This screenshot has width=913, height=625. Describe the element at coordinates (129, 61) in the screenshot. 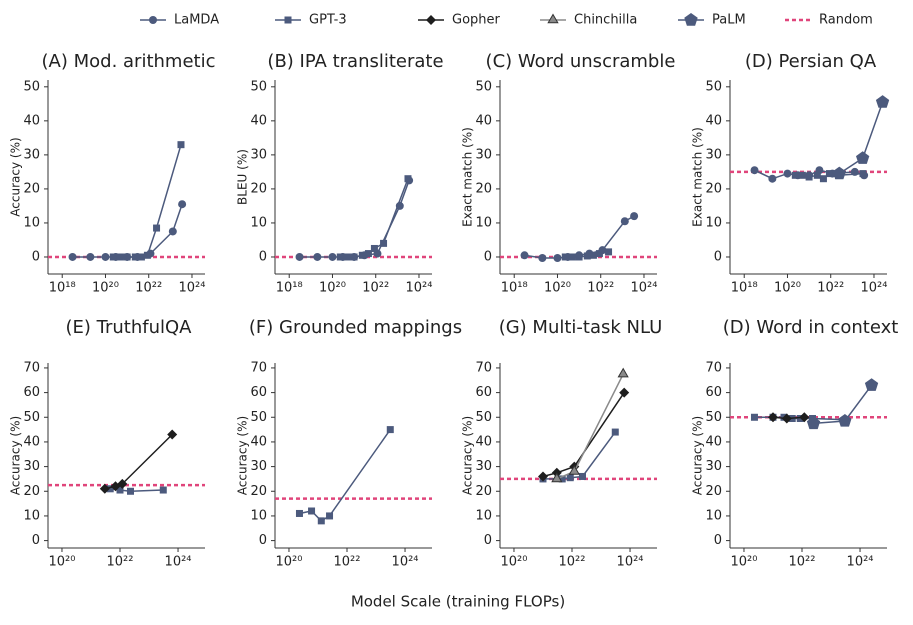

I see `chart-title: (A) Mod. arithmetic` at that location.